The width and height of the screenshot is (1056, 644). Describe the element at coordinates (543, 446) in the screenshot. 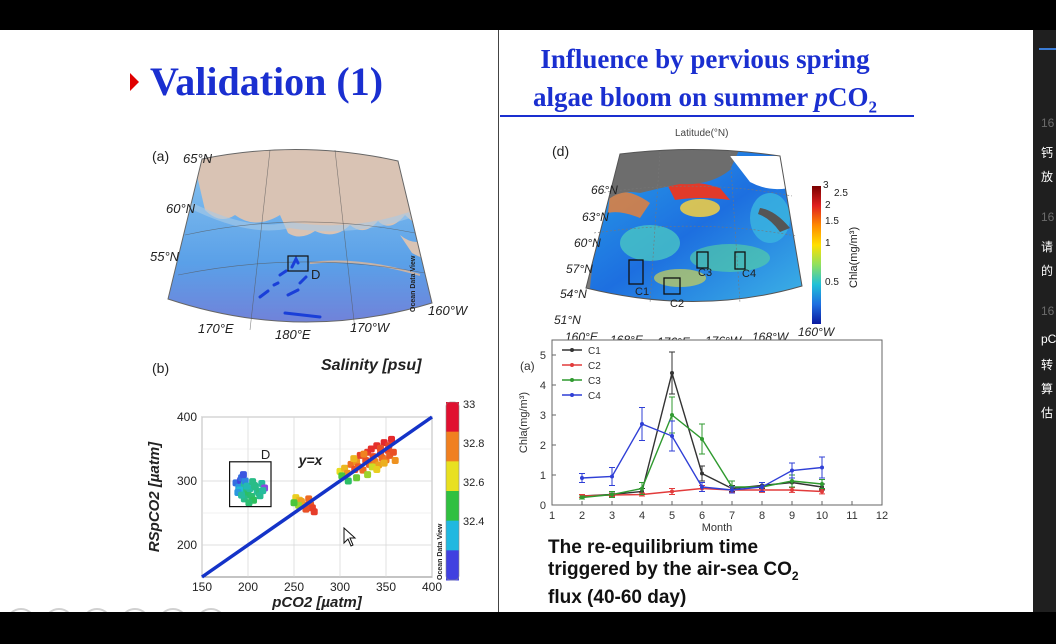

I see `y-tick-label: 2` at that location.